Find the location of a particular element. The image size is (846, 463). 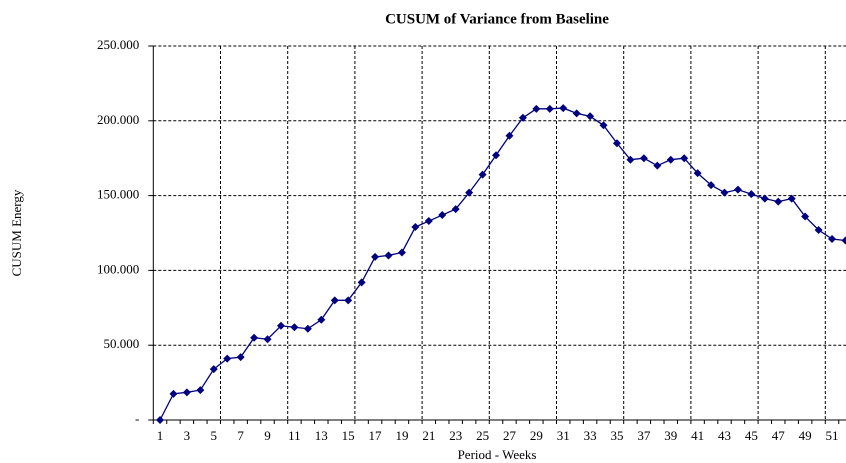

x-tick-label: 9 is located at coordinates (267, 435).